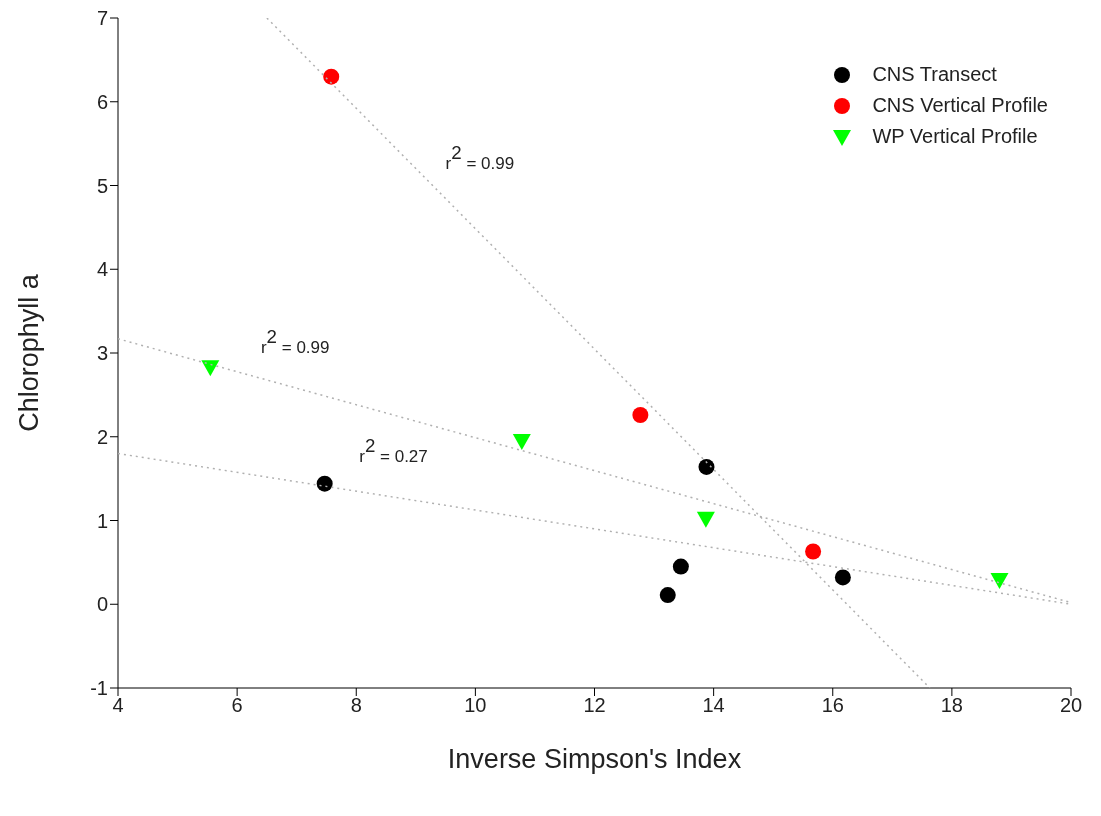  Describe the element at coordinates (594, 759) in the screenshot. I see `x-axis-title: Inverse Simpson's Index` at that location.